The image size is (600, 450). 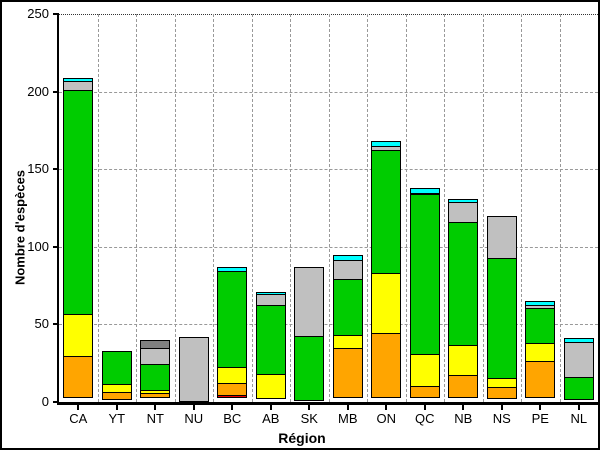 What do you see at coordinates (386, 365) in the screenshot?
I see `bar-ON-segment-orange` at bounding box center [386, 365].